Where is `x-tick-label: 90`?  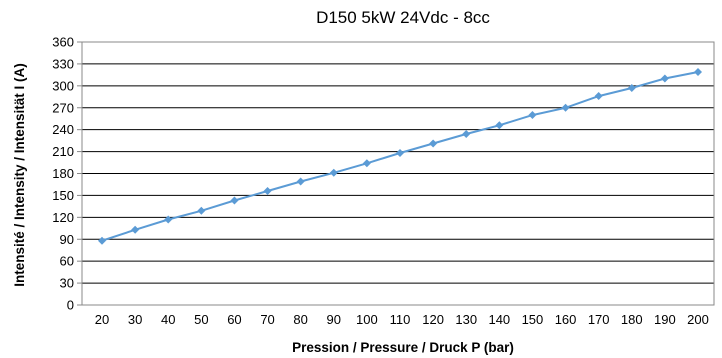 x-tick-label: 90 is located at coordinates (334, 319).